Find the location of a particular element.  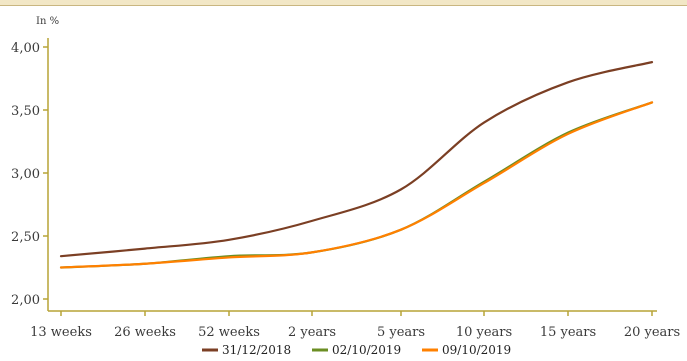

legend-label-1: 31/12/2018 is located at coordinates (256, 350).